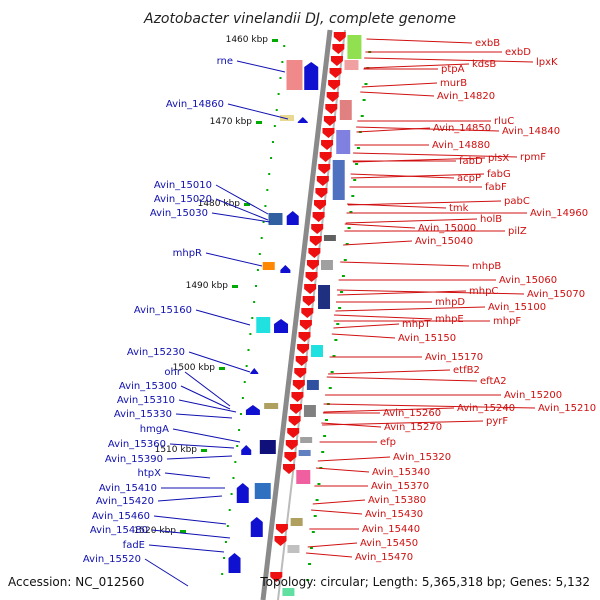  I want to click on right-gene-label: efp, so click(388, 442).